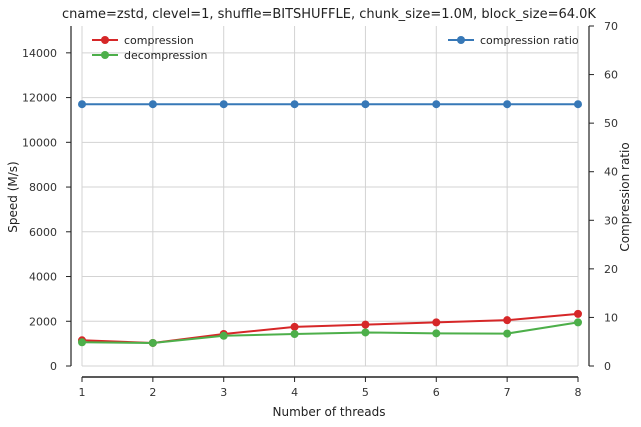 This screenshot has width=641, height=427. Describe the element at coordinates (43, 187) in the screenshot. I see `y-tick-label: 8000` at that location.